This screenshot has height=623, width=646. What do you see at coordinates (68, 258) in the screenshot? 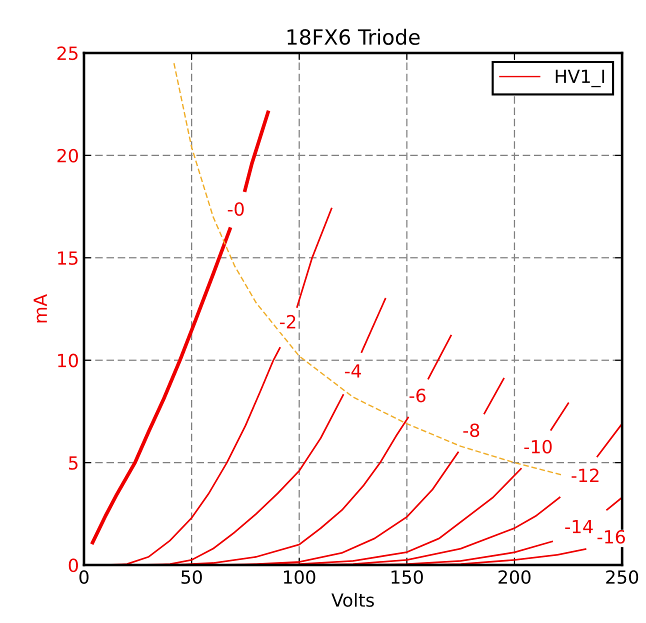
I see `y-tick-label: 15` at bounding box center [68, 258].